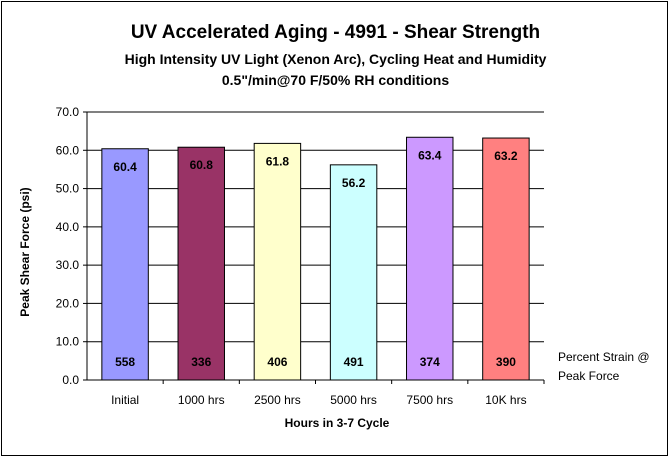 Image resolution: width=671 pixels, height=459 pixels. I want to click on chart-subtitle-line-2: 0.5"/min@70 F/50% RH conditions, so click(335, 80).